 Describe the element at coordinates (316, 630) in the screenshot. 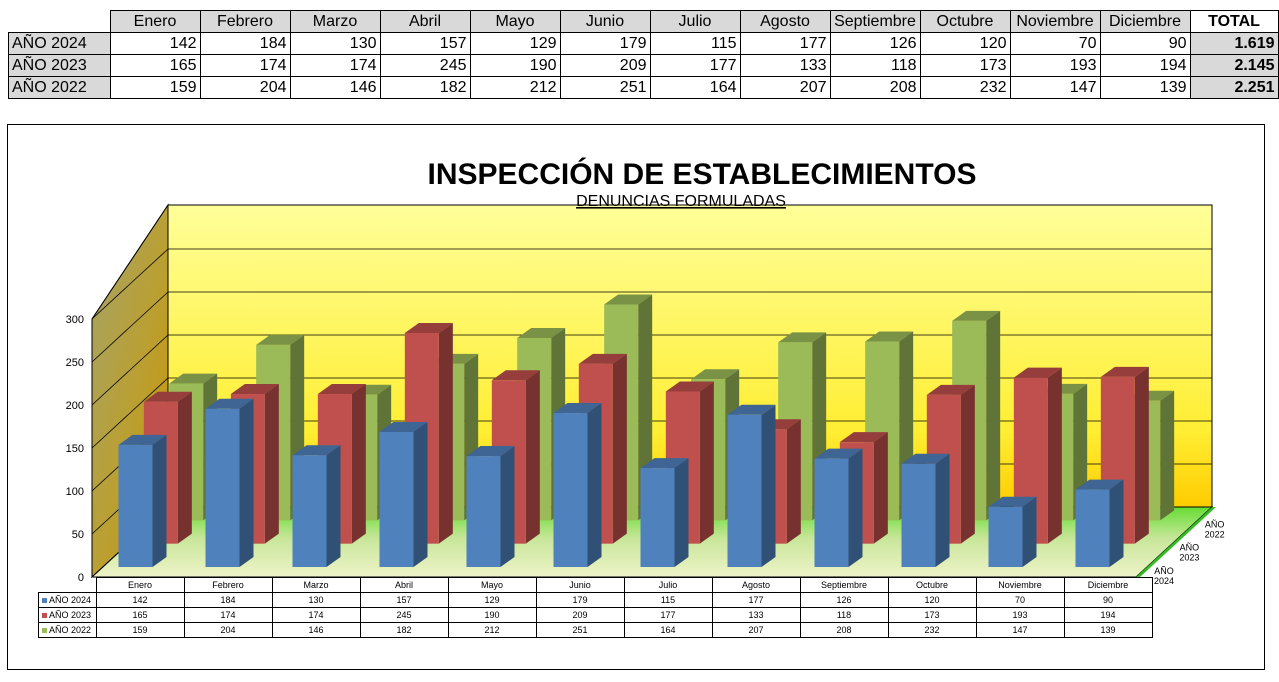

I see `chart-table-cell: 146` at that location.